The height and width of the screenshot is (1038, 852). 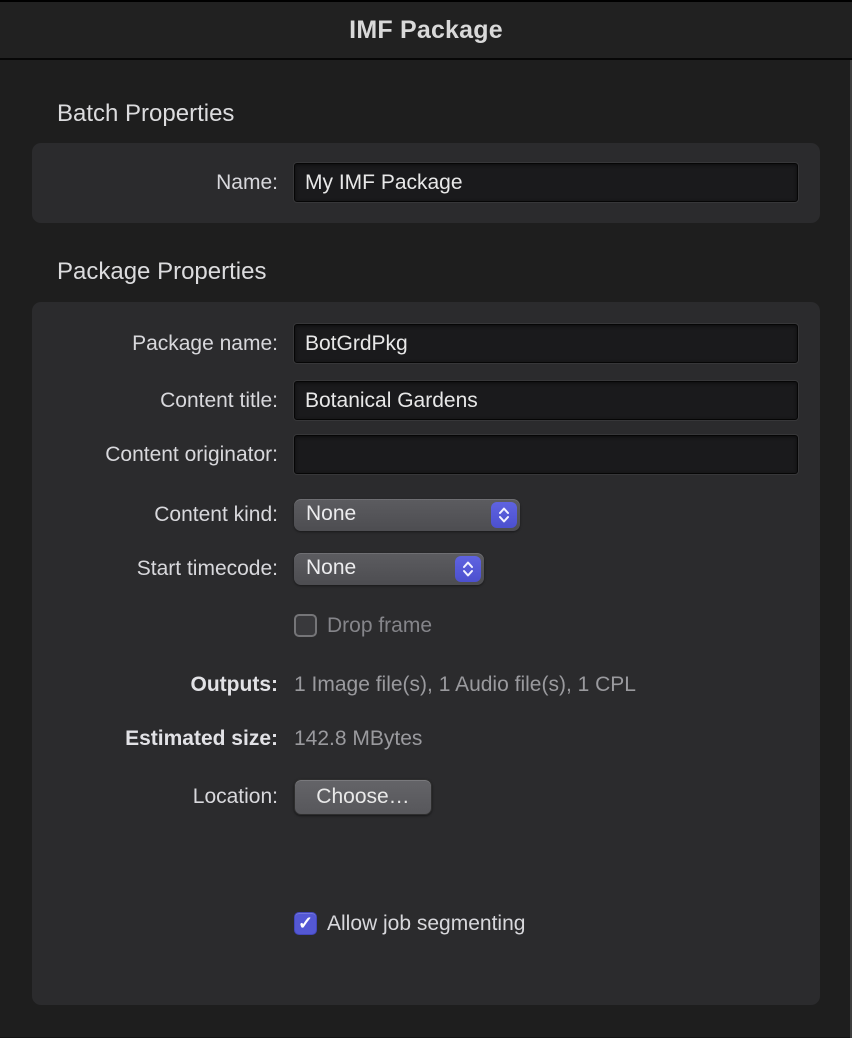 What do you see at coordinates (305, 625) in the screenshot?
I see `drop-frame-checkbox` at bounding box center [305, 625].